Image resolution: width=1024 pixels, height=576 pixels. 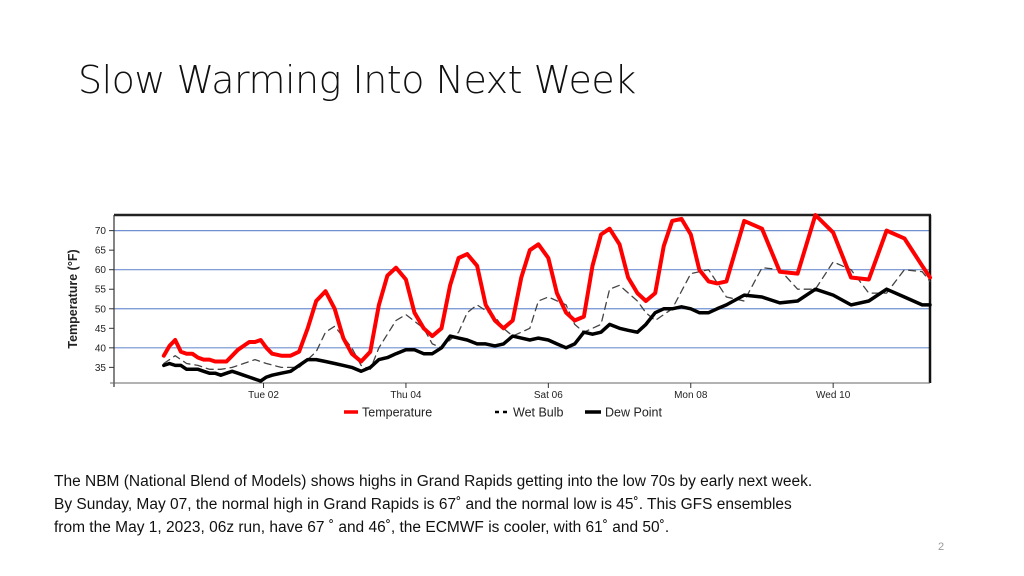 What do you see at coordinates (941, 547) in the screenshot?
I see `page-number: 2` at bounding box center [941, 547].